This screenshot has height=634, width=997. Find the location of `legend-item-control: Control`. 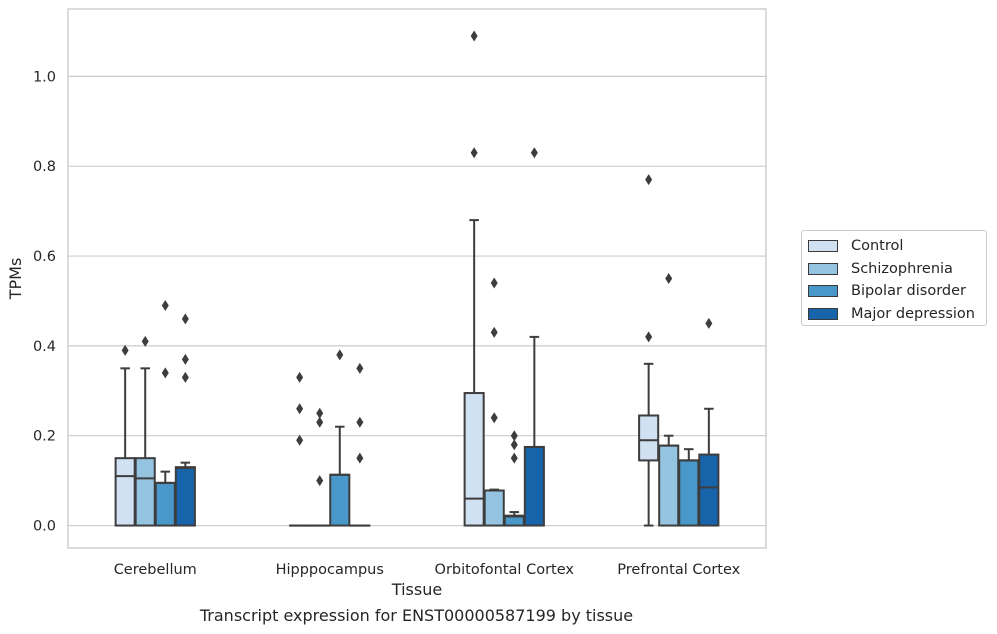

legend-item-control: Control is located at coordinates (897, 246).